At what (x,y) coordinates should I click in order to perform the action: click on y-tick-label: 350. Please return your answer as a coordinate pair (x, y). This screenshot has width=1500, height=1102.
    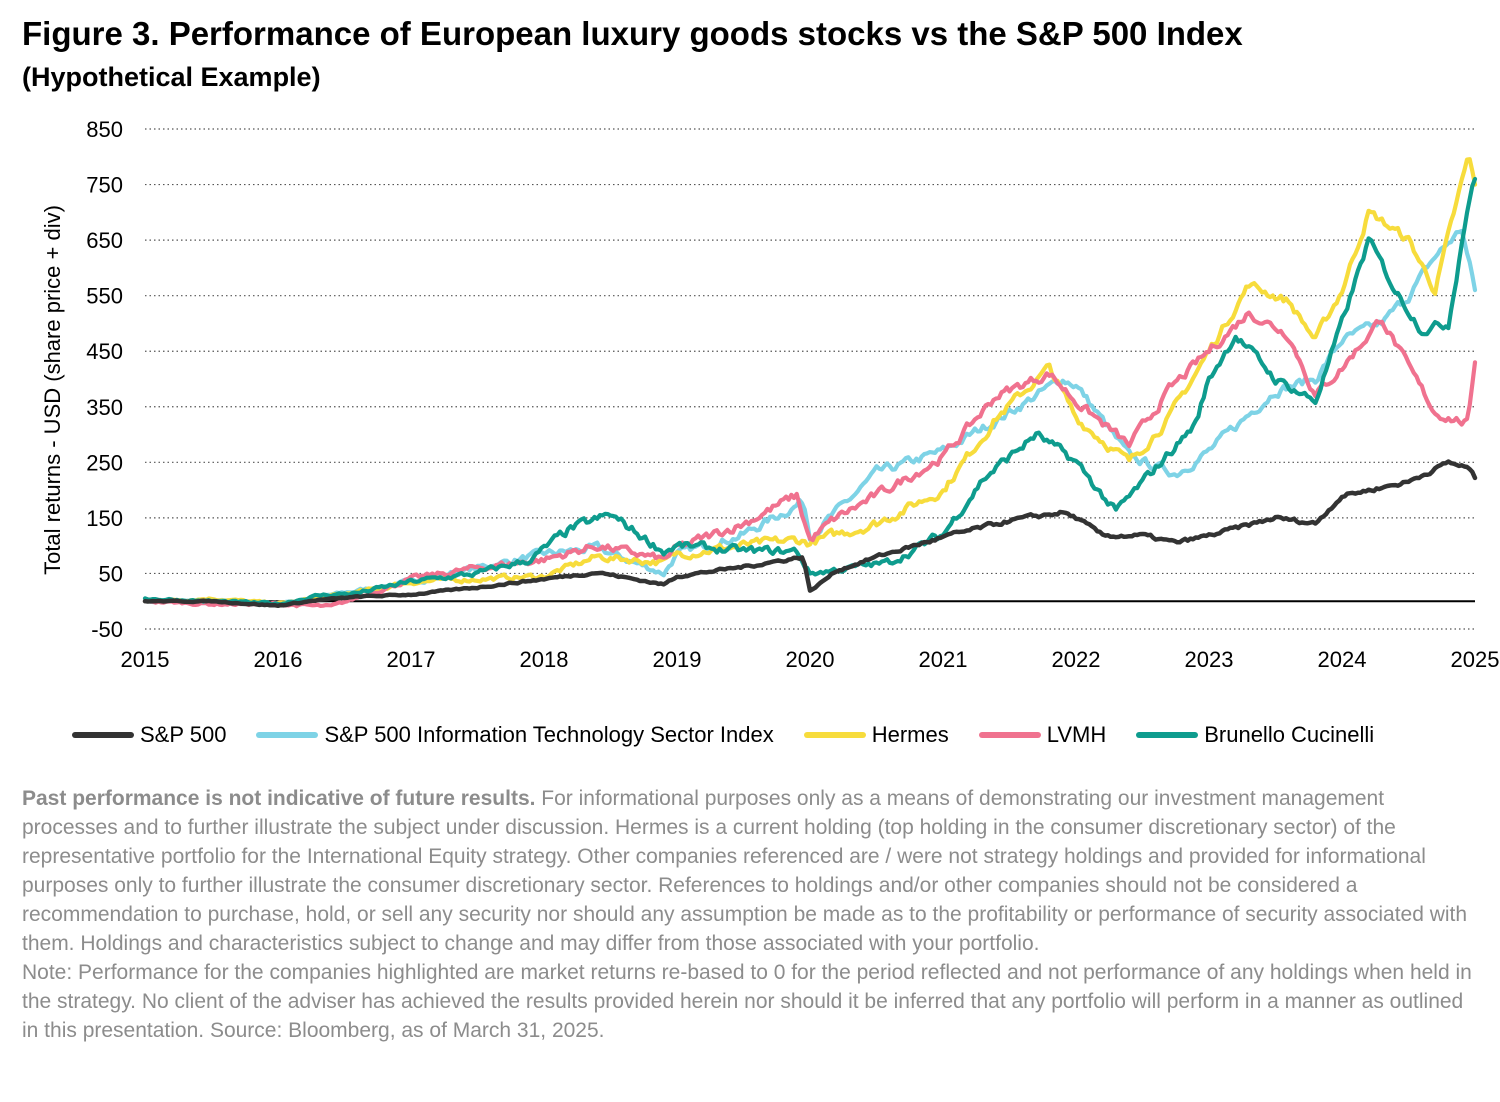
    Looking at the image, I should click on (104, 407).